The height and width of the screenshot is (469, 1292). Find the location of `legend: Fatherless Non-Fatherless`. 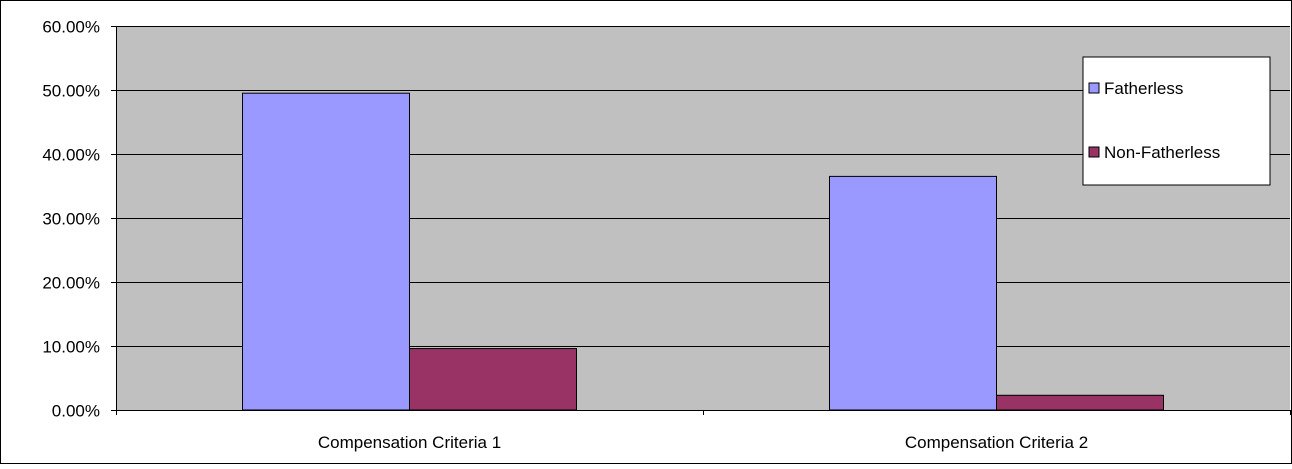

legend: Fatherless Non-Fatherless is located at coordinates (1176, 121).